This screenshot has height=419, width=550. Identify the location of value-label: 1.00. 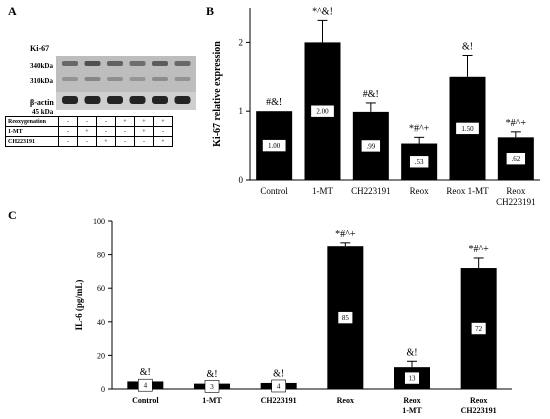
(274, 146).